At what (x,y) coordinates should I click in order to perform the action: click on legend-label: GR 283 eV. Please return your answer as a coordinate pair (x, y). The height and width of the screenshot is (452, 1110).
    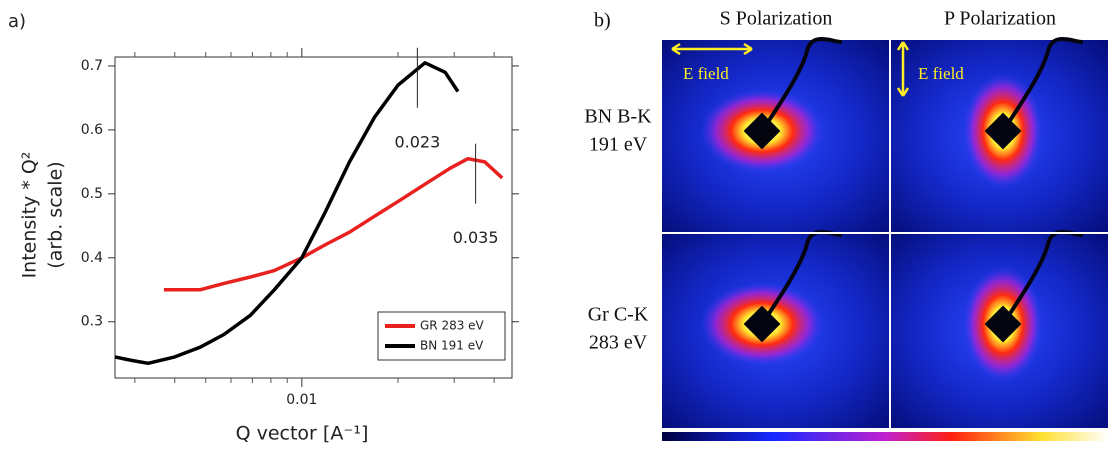
    Looking at the image, I should click on (452, 326).